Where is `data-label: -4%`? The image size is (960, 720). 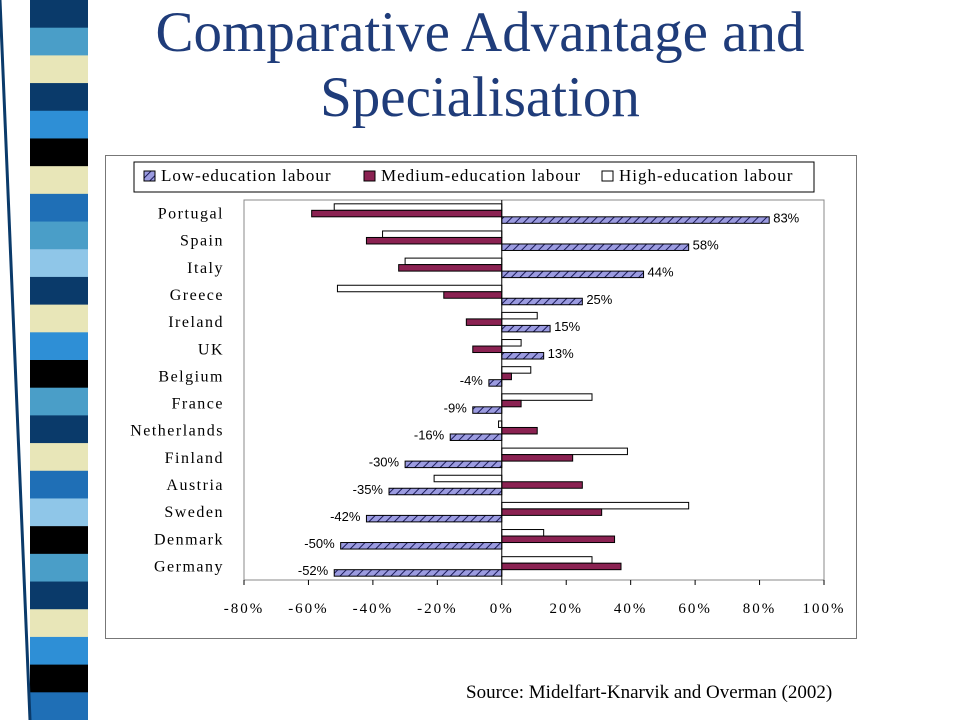 data-label: -4% is located at coordinates (472, 380).